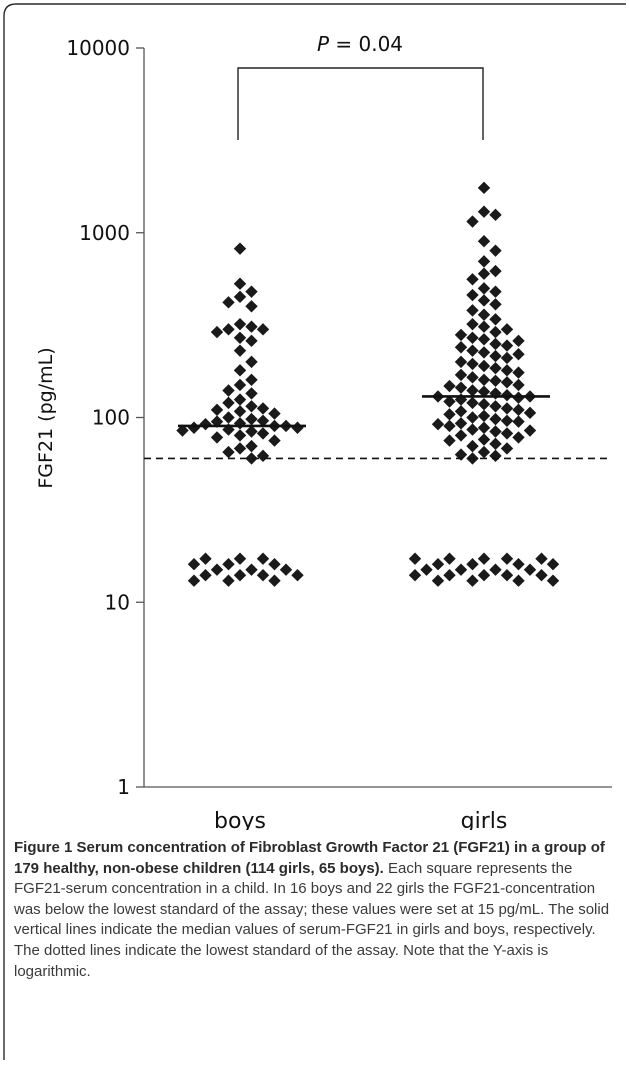  What do you see at coordinates (360, 86) in the screenshot?
I see `significance-bracket: P = 0.04` at bounding box center [360, 86].